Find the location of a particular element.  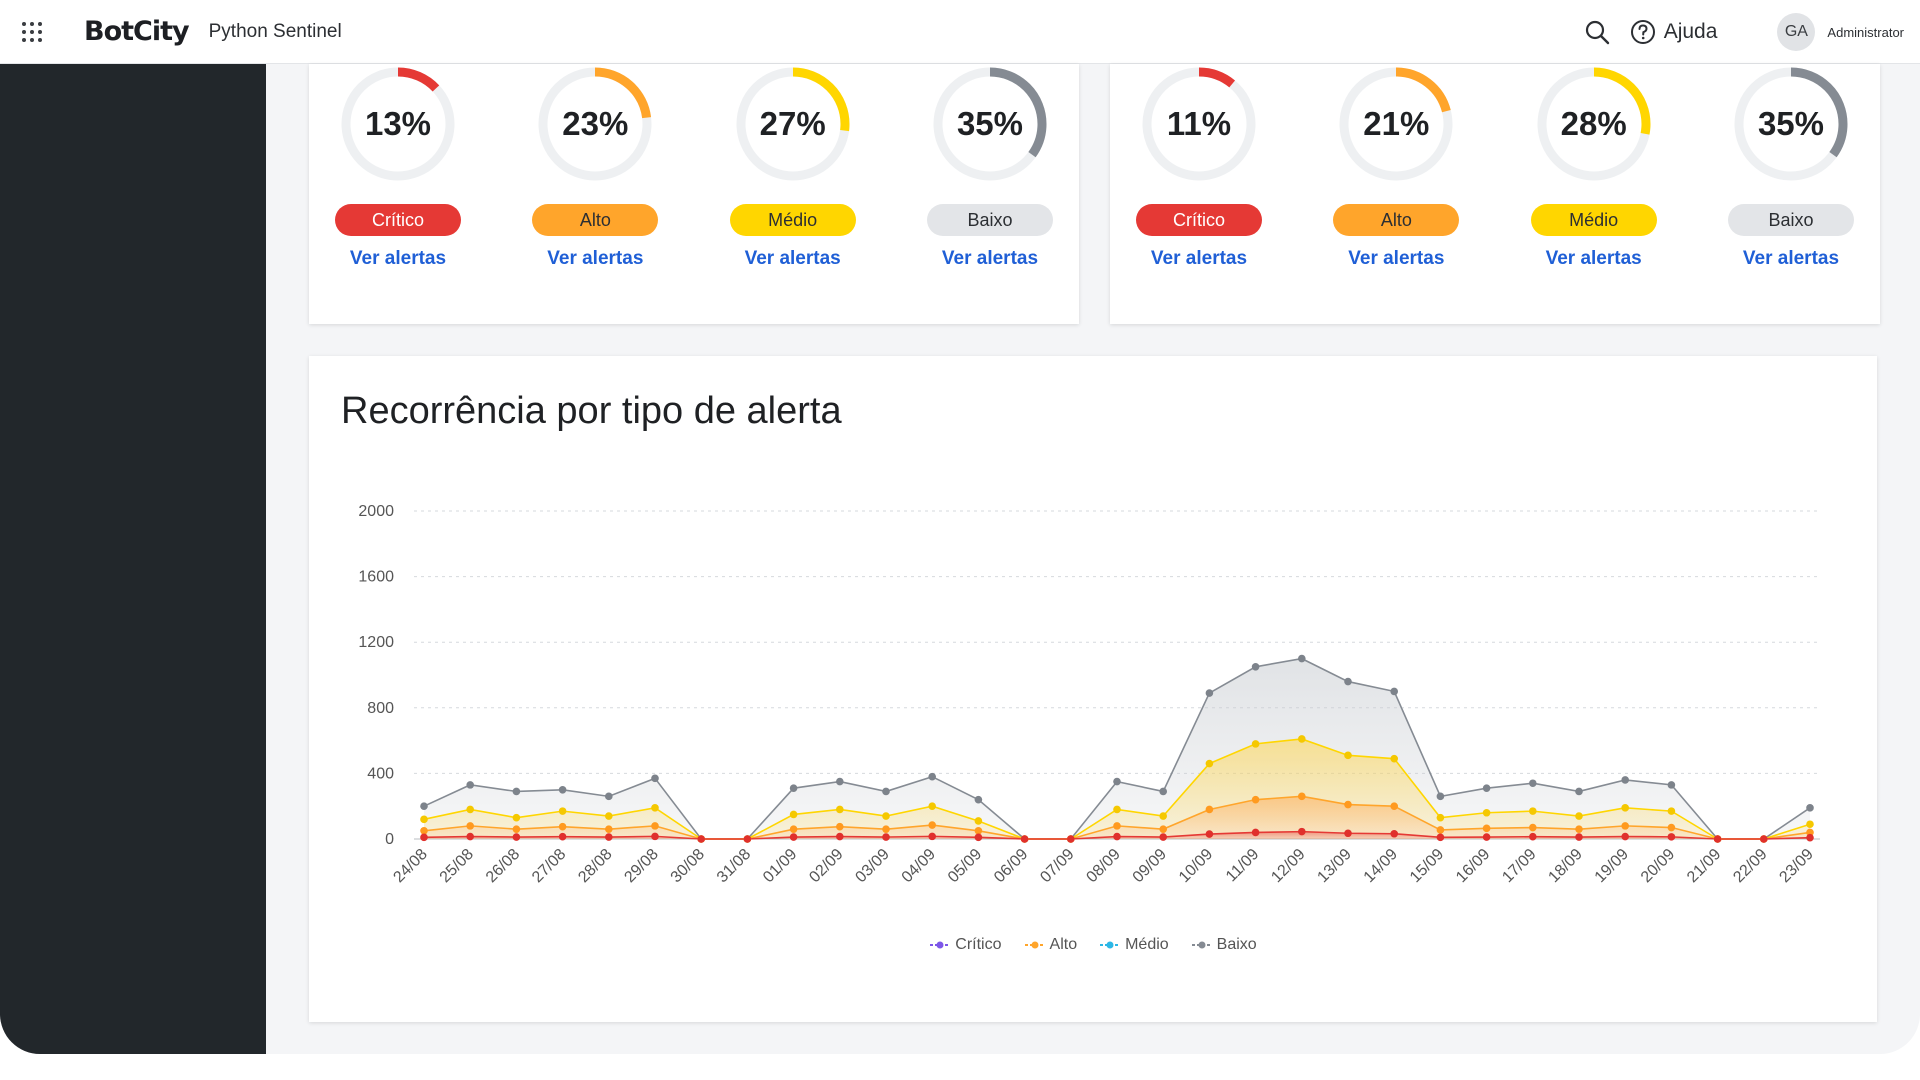

help-button: Ajuda is located at coordinates (1673, 32).